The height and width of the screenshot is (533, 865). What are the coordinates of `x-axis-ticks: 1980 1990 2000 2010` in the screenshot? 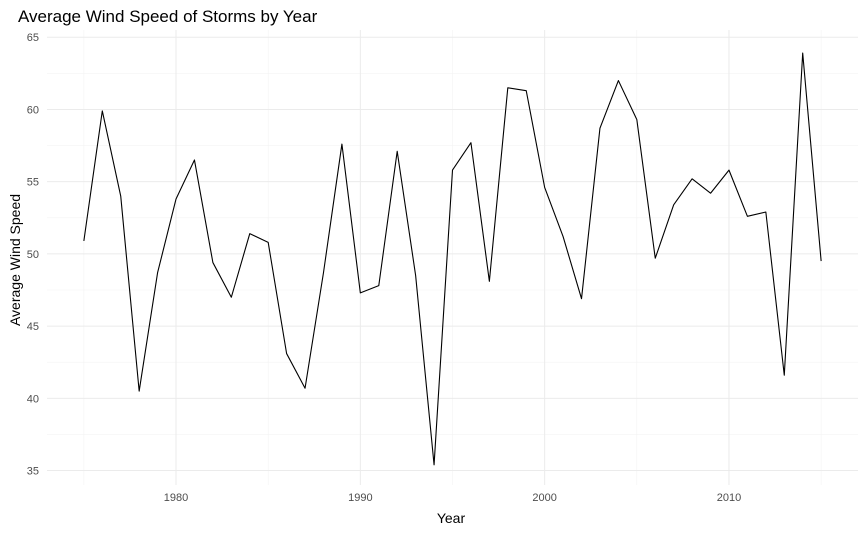 It's located at (452, 498).